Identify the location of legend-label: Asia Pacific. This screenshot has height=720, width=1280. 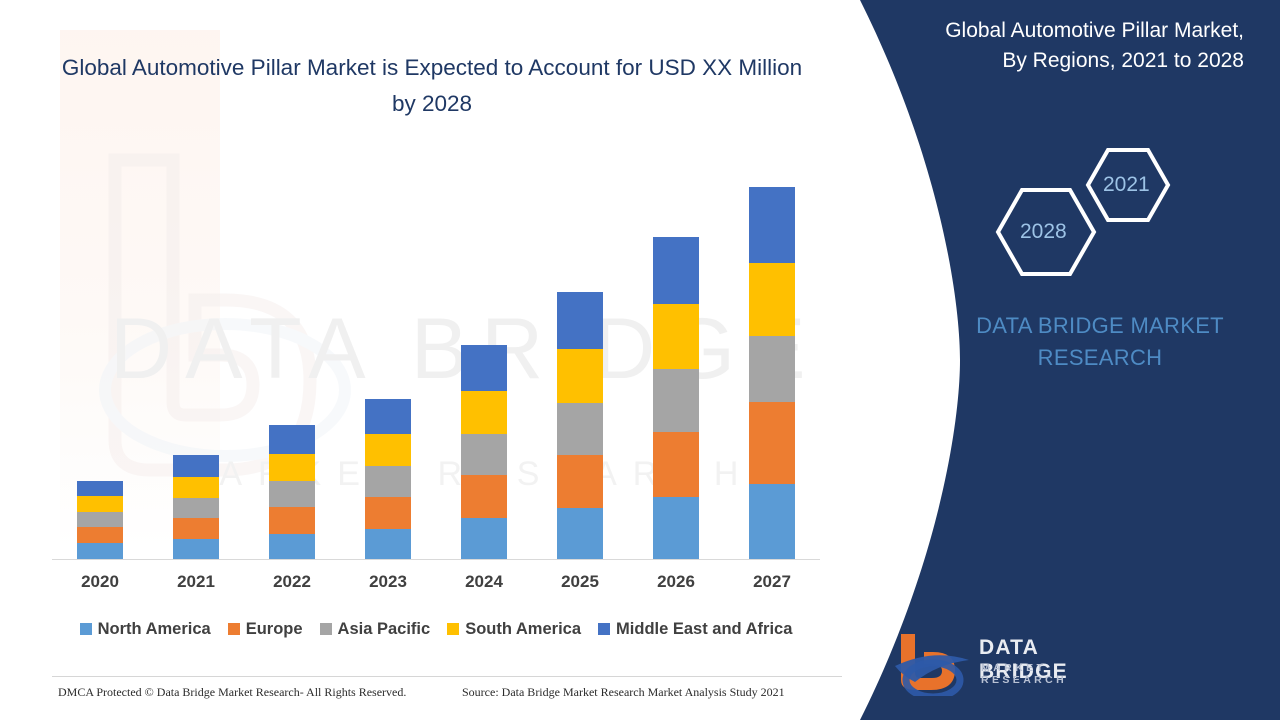
(384, 628).